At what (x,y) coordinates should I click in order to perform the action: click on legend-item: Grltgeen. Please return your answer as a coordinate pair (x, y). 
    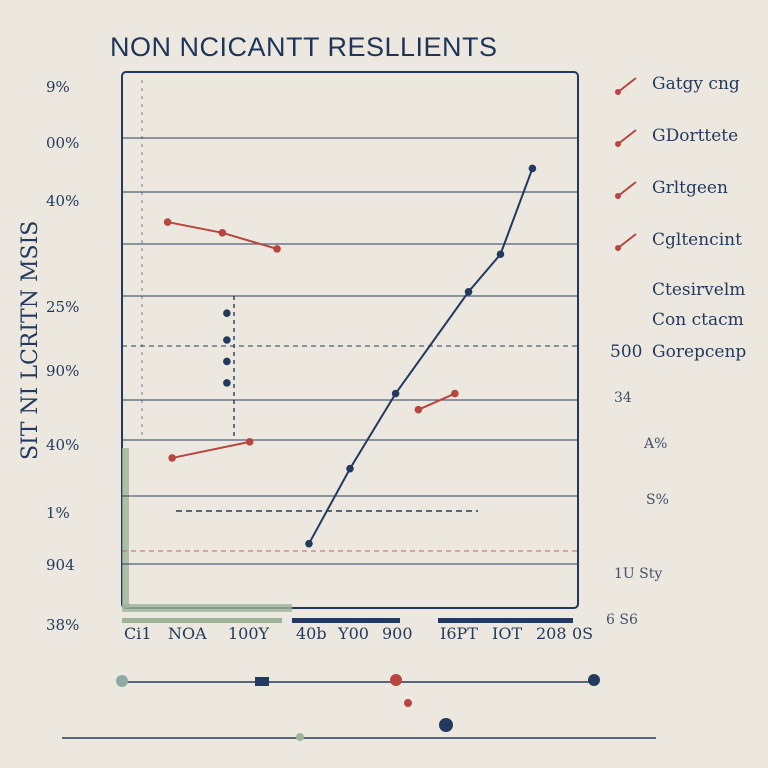
    Looking at the image, I should click on (690, 188).